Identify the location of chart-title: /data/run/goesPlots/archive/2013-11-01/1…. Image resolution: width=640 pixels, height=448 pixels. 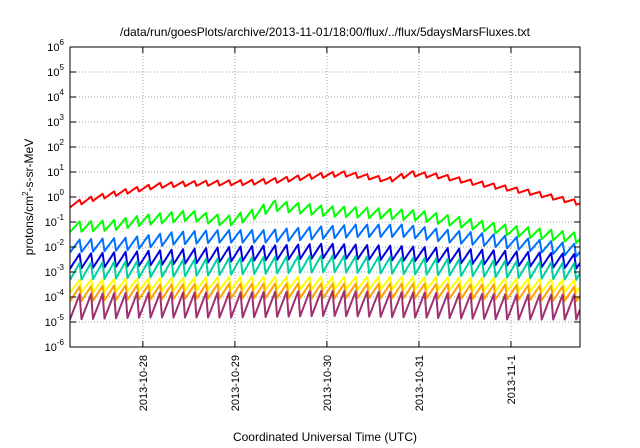
(325, 32).